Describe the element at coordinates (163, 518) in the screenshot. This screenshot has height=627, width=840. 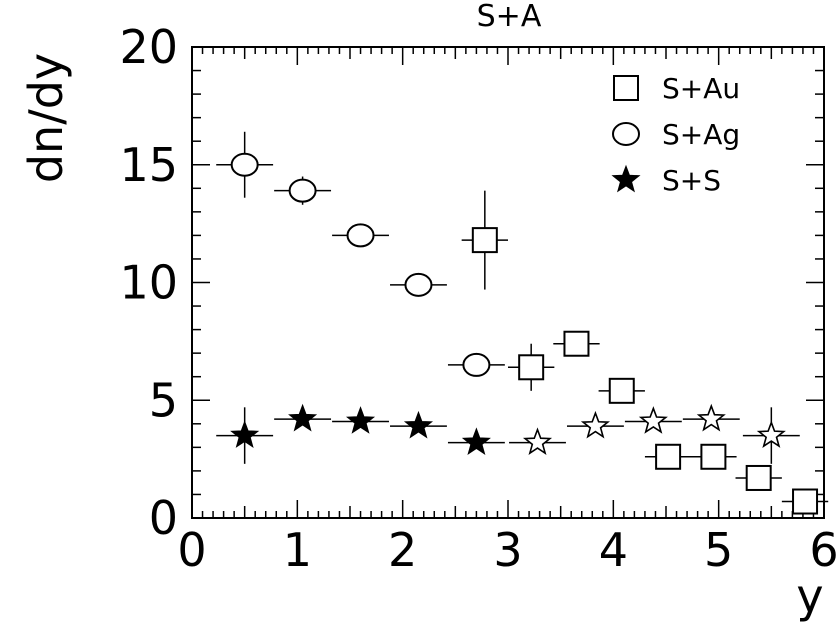
I see `y-tick-label: 0` at that location.